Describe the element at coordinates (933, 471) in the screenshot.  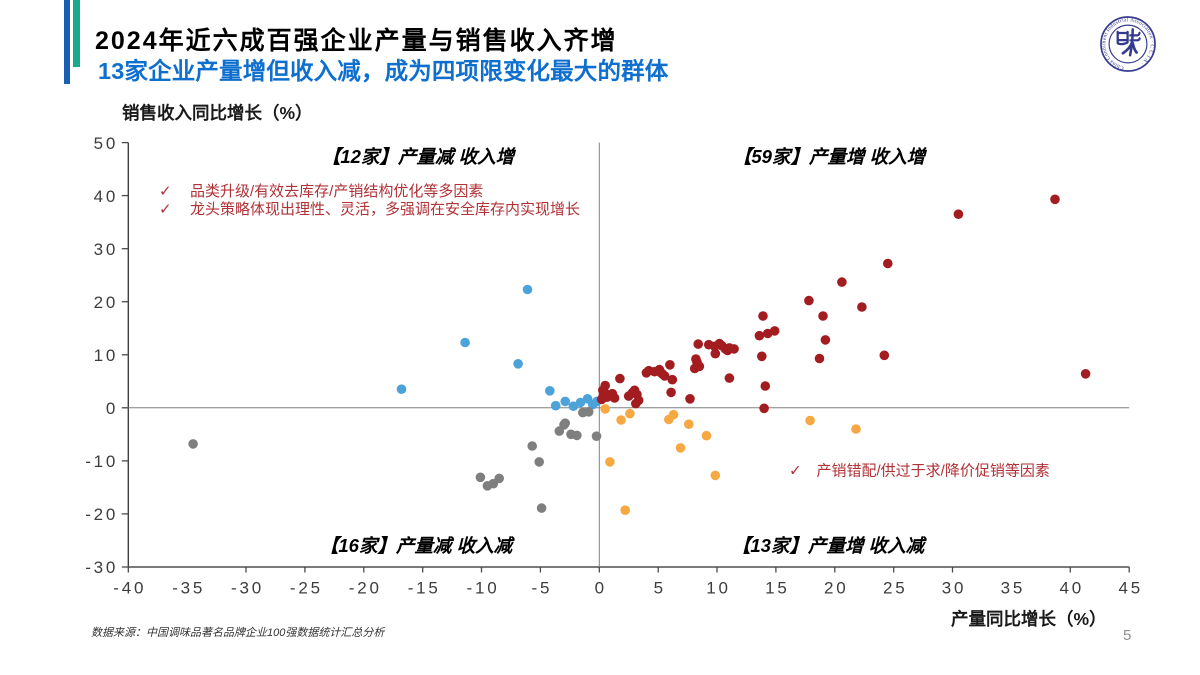
I see `svg-text: 产销错配/供过于求/降价促销等因素` at that location.